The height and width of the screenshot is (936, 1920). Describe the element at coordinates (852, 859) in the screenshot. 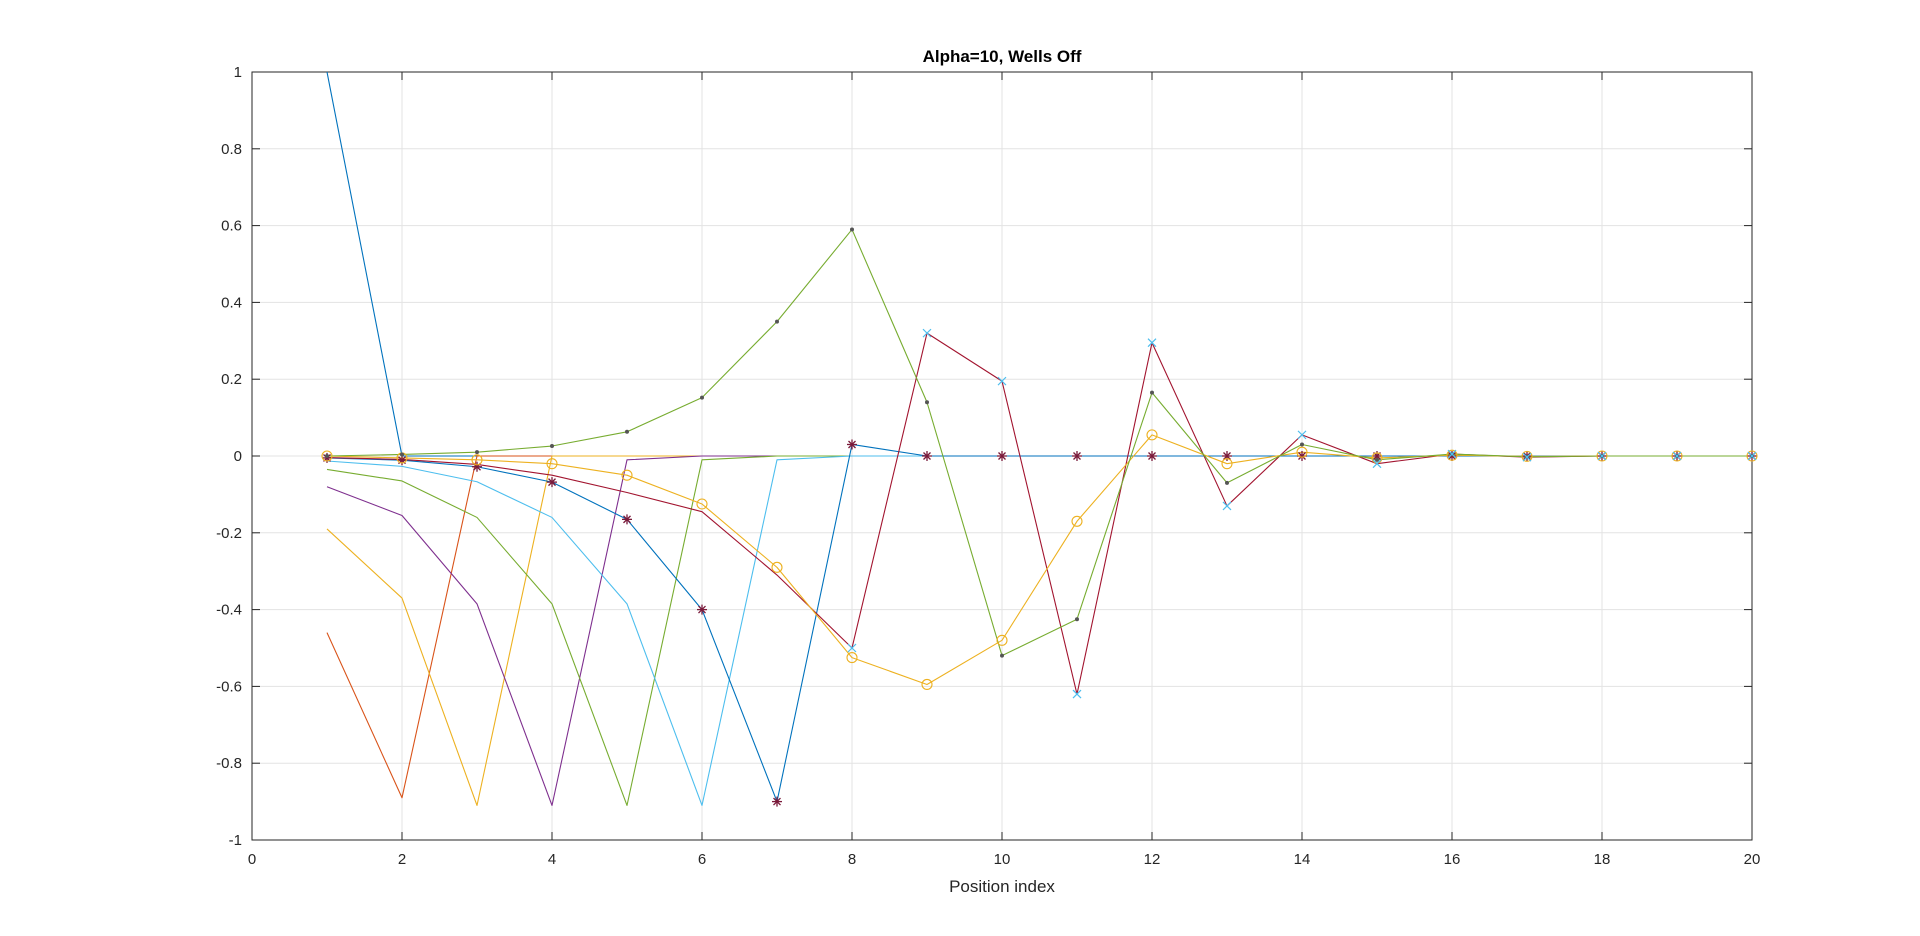

I see `x-tick-label: 8` at that location.